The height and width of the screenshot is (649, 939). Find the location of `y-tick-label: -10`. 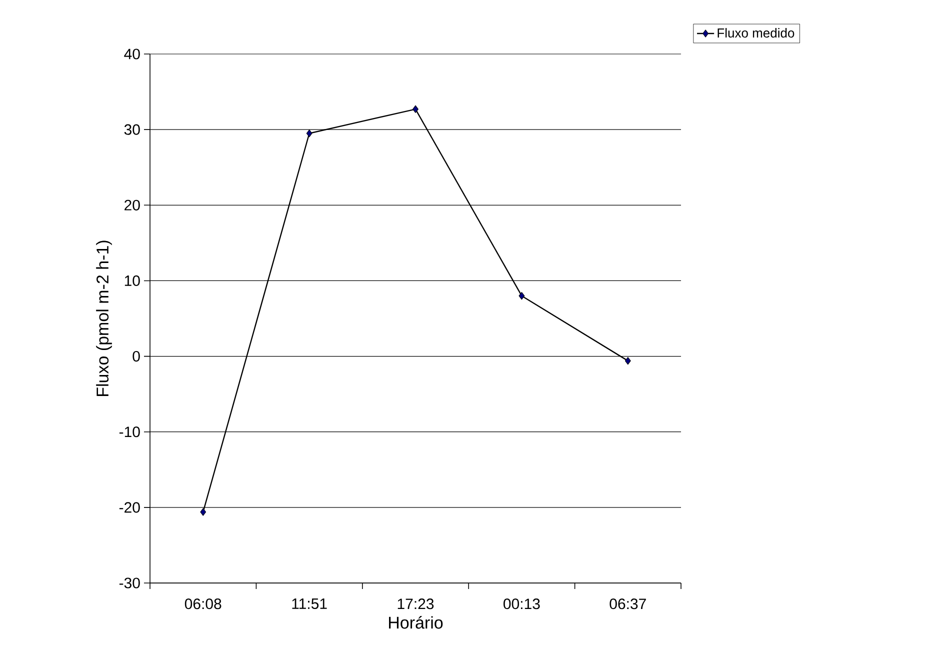

y-tick-label: -10 is located at coordinates (129, 432).